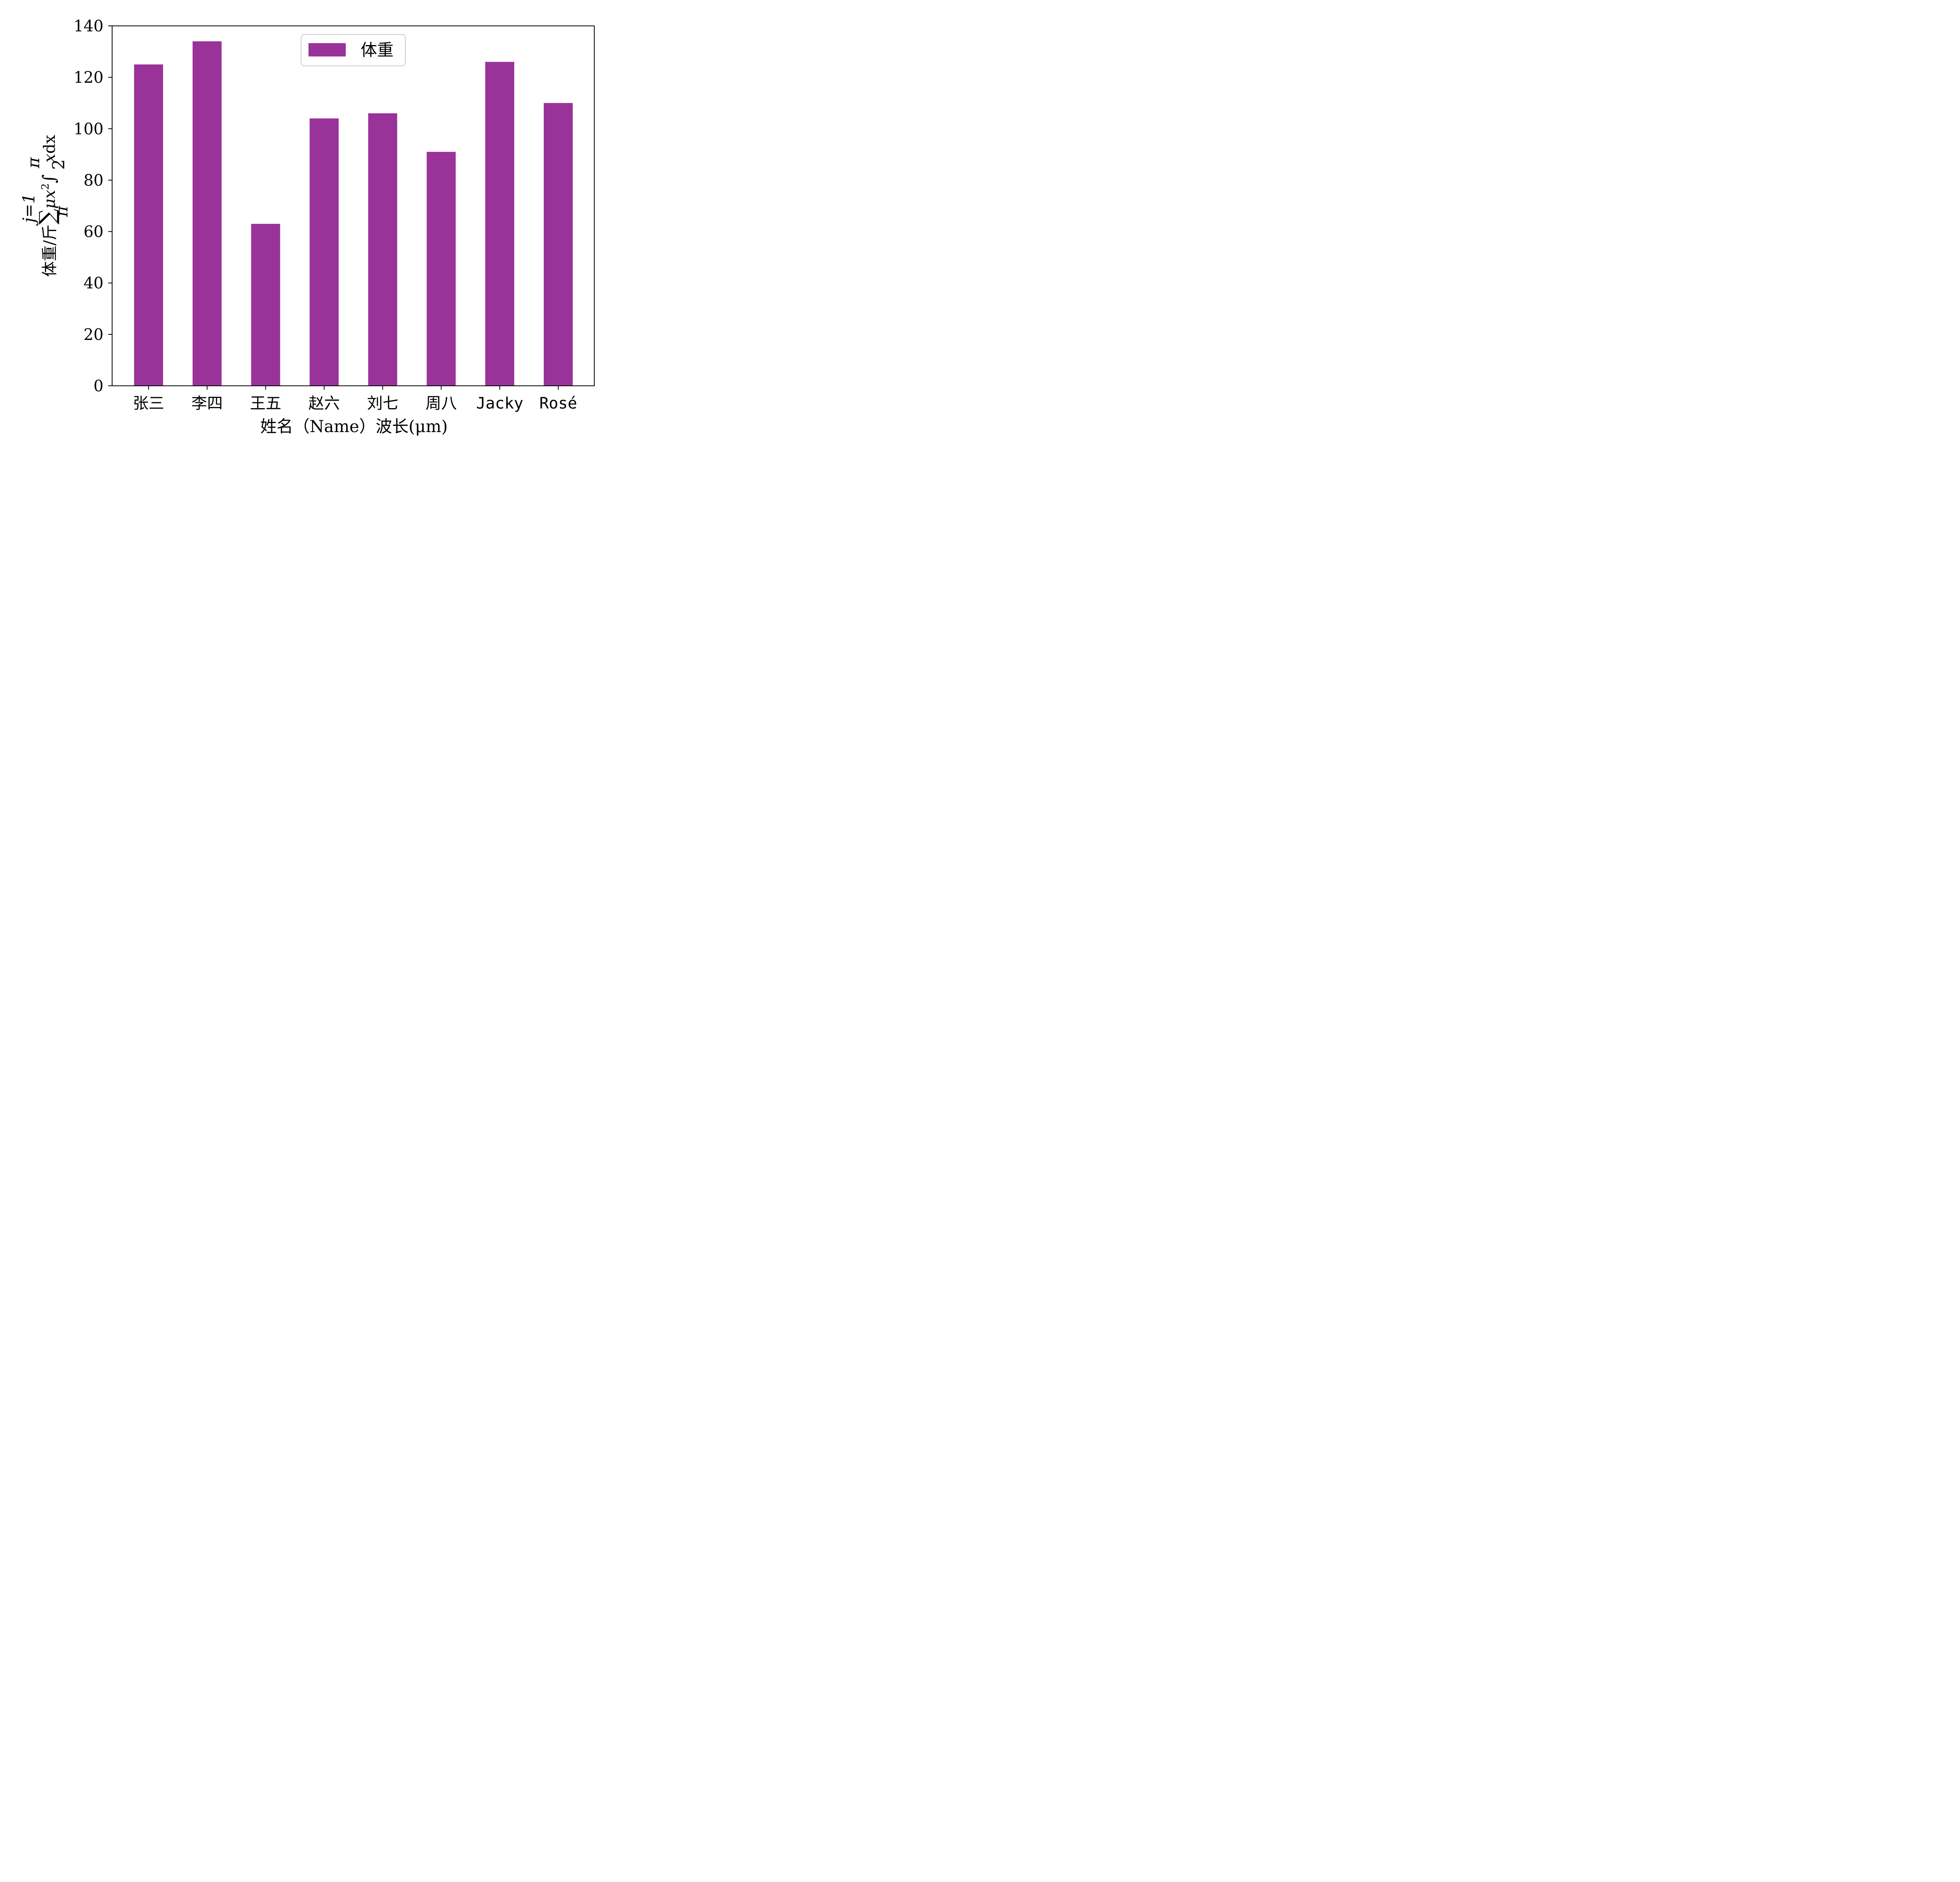 The width and height of the screenshot is (1960, 1882). I want to click on x-axis-ticks: 张三 李四 王五 赵六 刘七 周八 Jacky Rosé, so click(355, 399).